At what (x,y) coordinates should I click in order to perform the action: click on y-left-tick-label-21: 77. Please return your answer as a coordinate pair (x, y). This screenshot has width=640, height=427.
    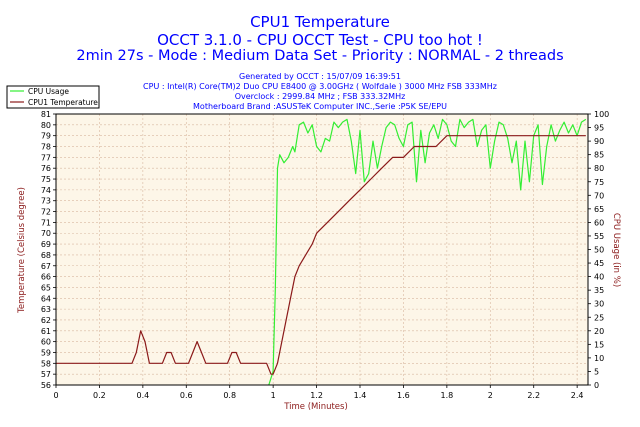
    Looking at the image, I should click on (46, 157).